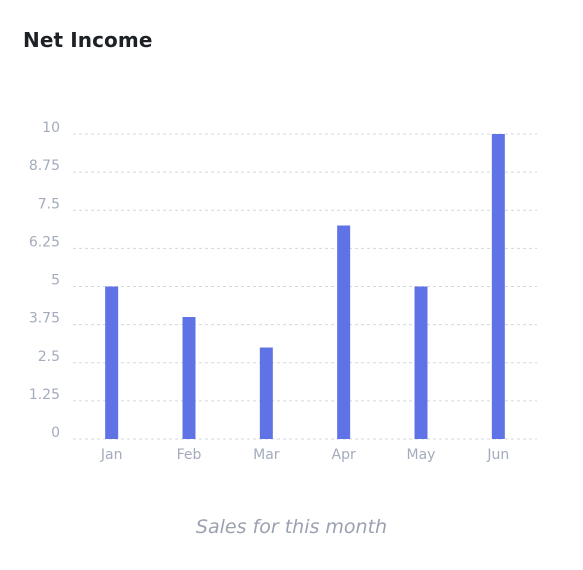  Describe the element at coordinates (498, 286) in the screenshot. I see `bar-jun` at that location.